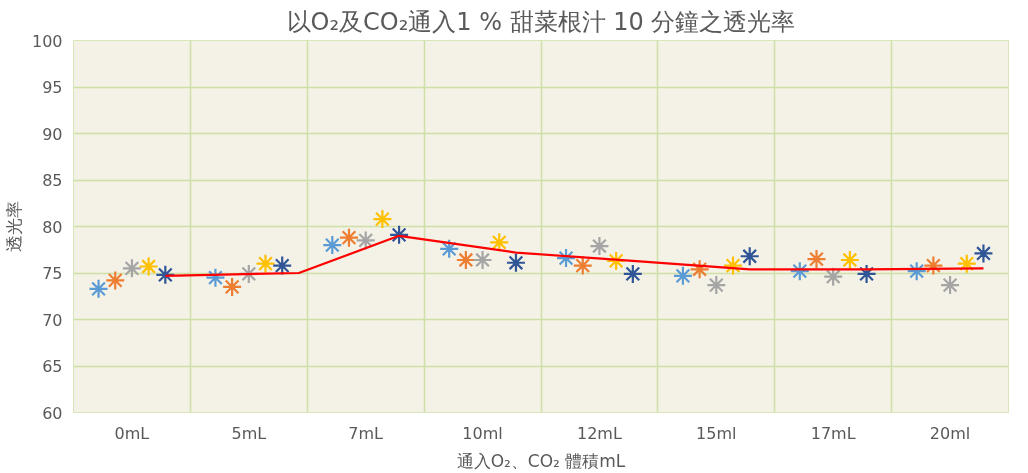 This screenshot has height=473, width=1028. I want to click on x-tick-label: 12mL, so click(599, 433).